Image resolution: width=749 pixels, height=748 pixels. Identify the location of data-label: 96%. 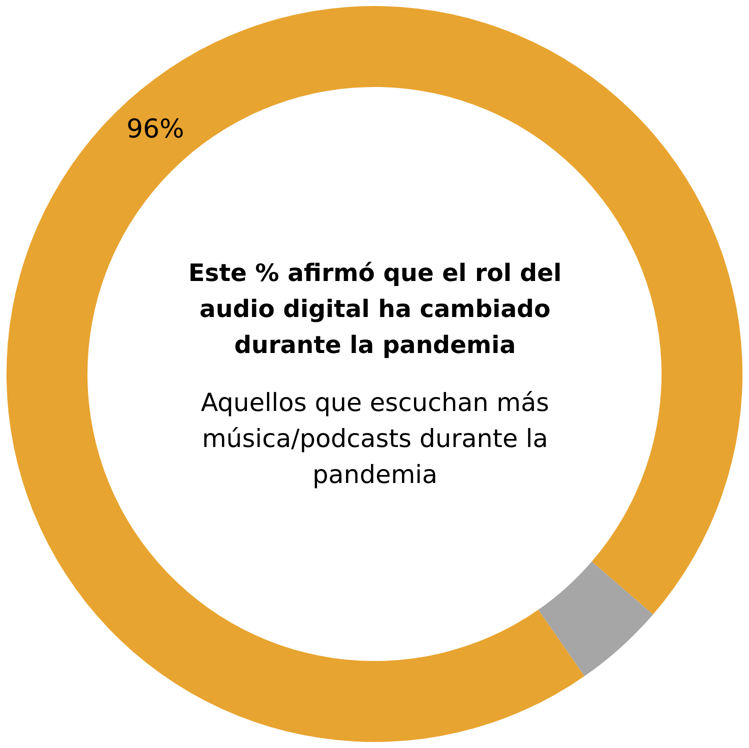
(155, 129).